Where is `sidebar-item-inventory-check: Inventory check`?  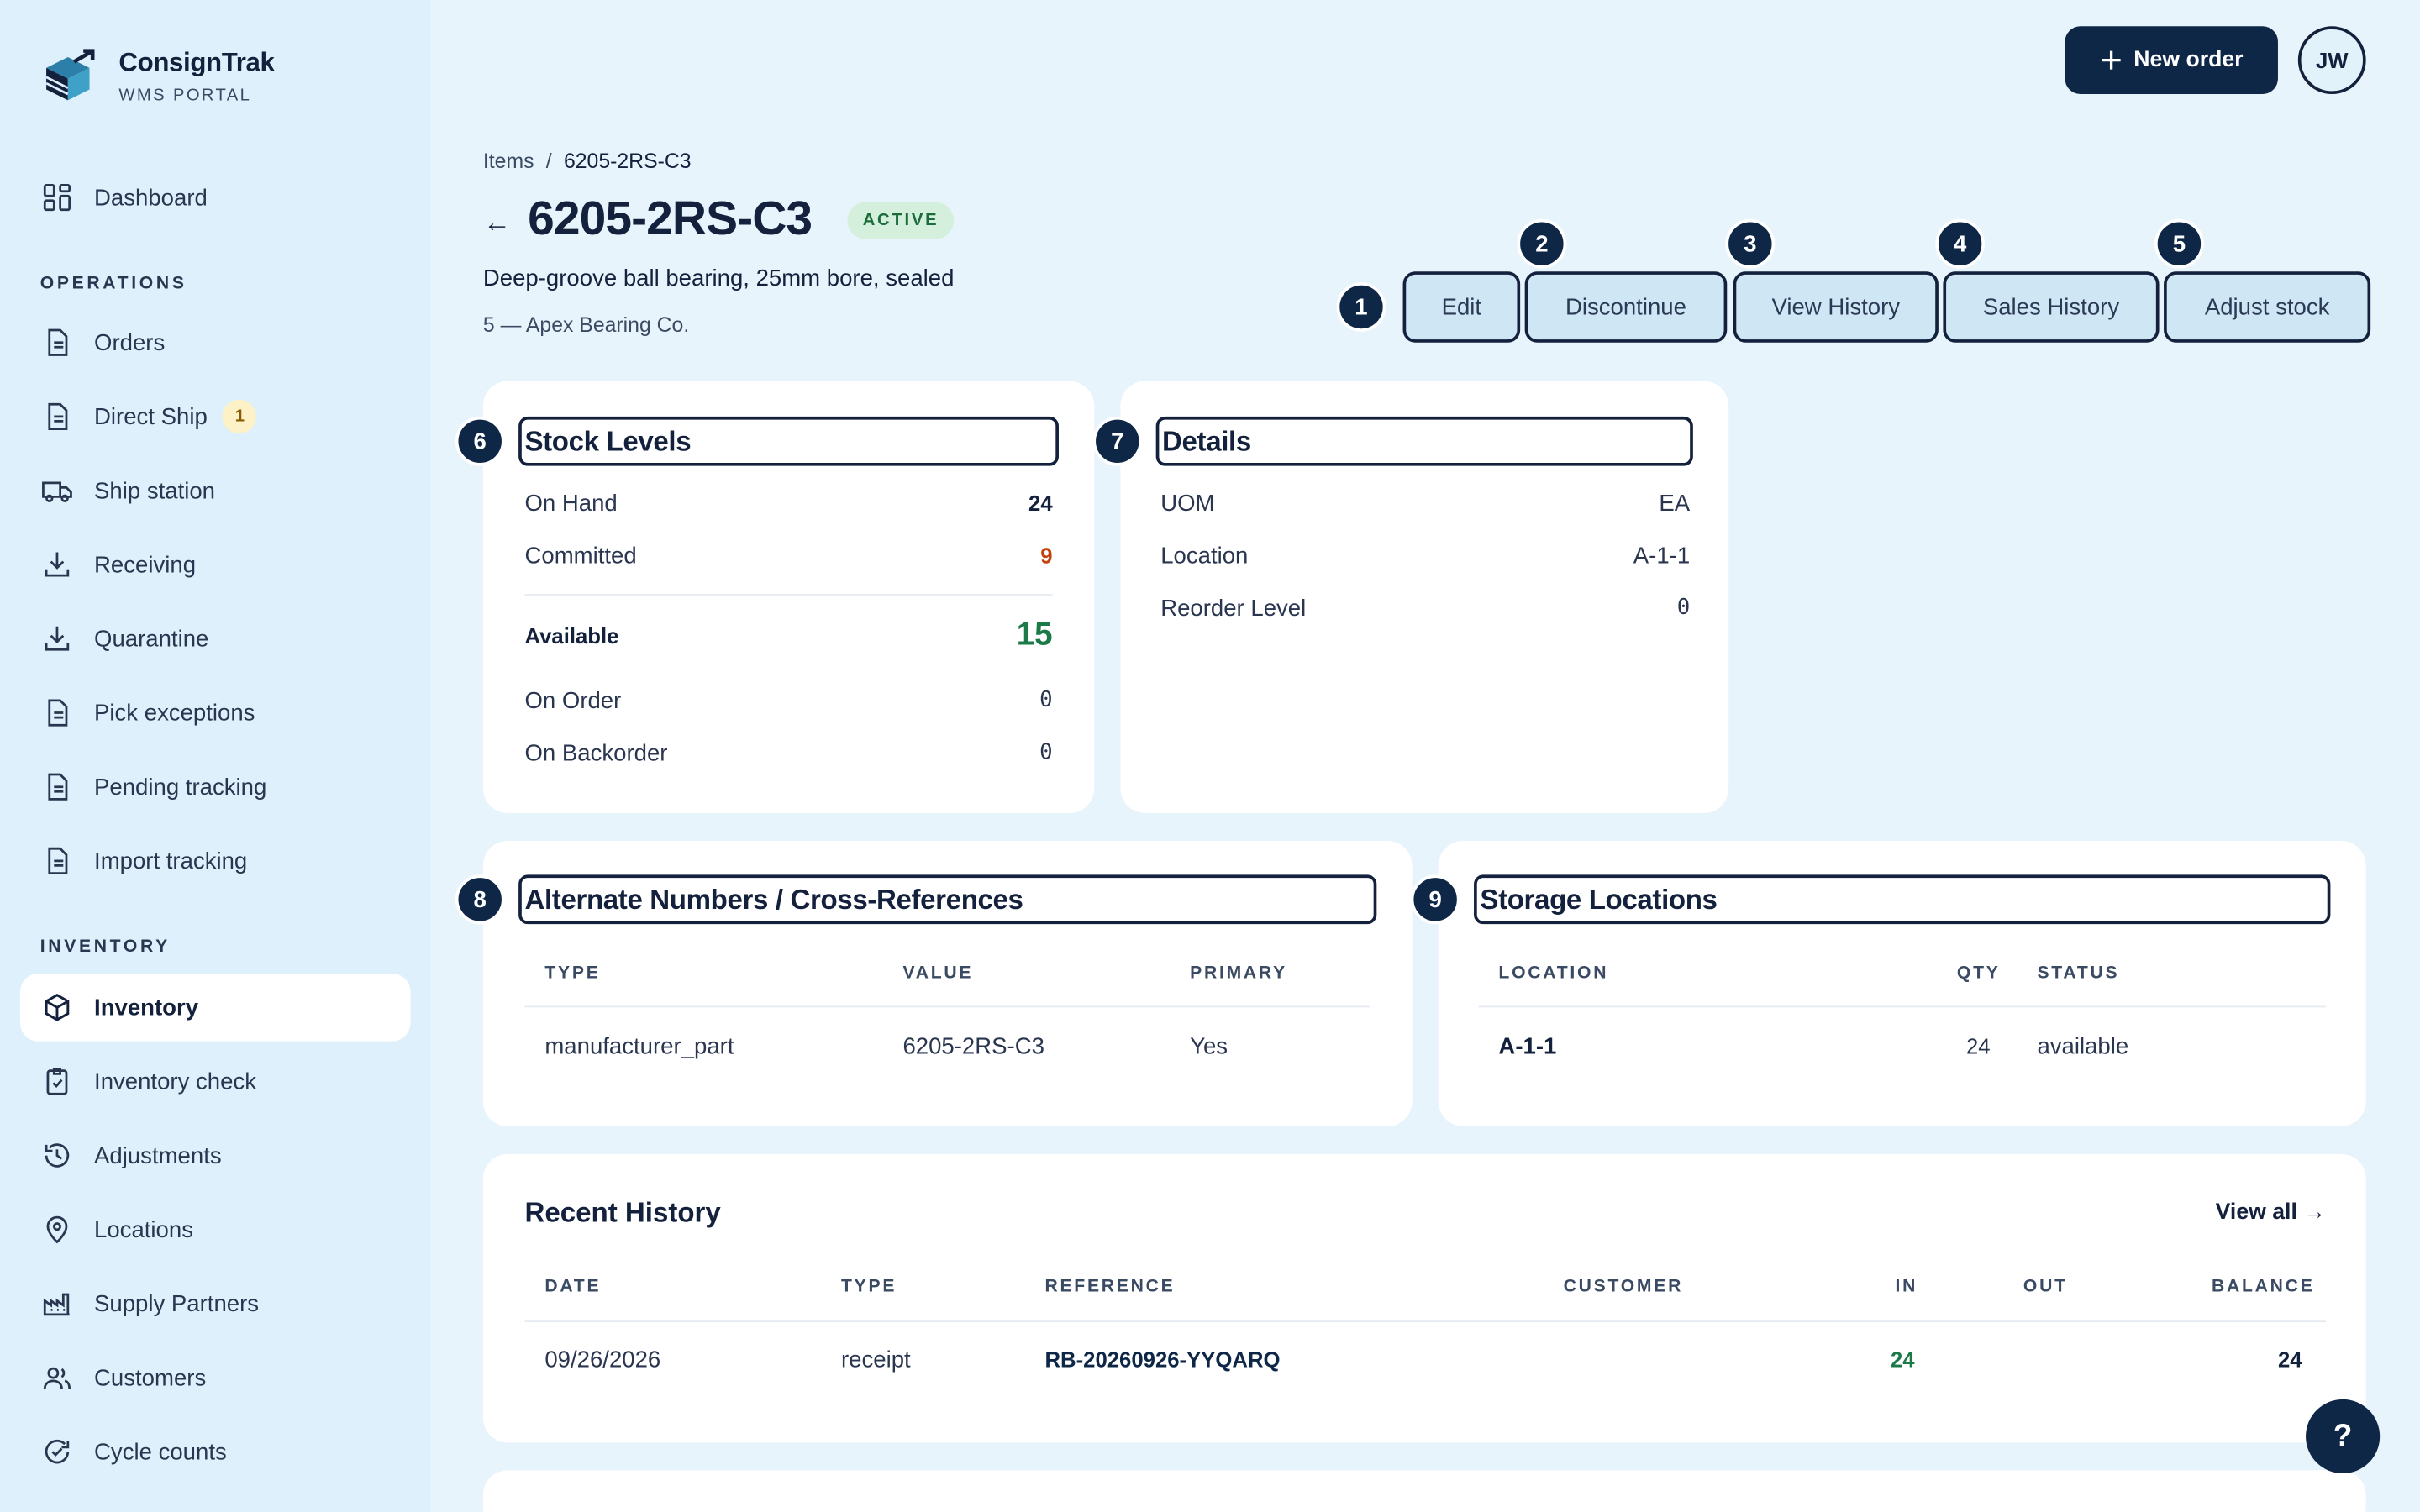
sidebar-item-inventory-check: Inventory check is located at coordinates (216, 1081).